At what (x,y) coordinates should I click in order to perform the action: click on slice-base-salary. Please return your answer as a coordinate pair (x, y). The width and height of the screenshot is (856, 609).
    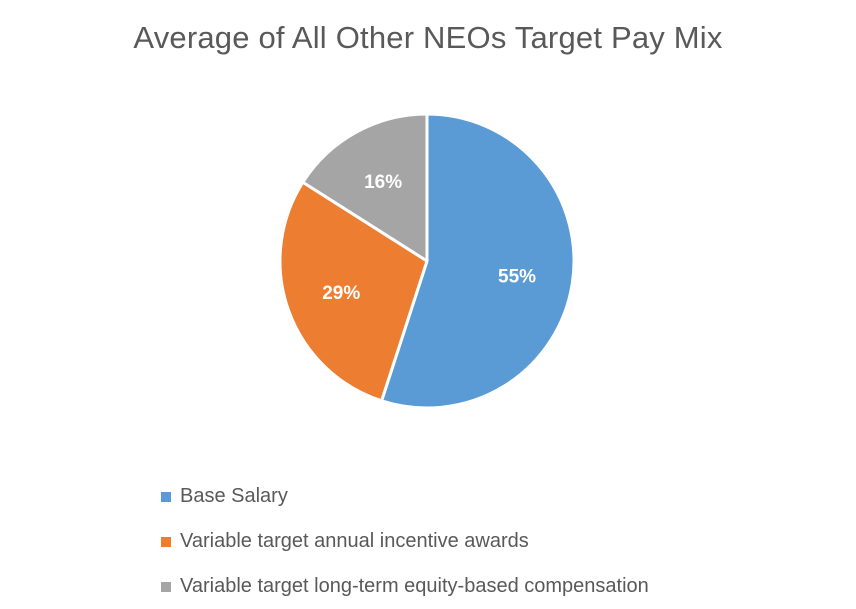
    Looking at the image, I should click on (478, 261).